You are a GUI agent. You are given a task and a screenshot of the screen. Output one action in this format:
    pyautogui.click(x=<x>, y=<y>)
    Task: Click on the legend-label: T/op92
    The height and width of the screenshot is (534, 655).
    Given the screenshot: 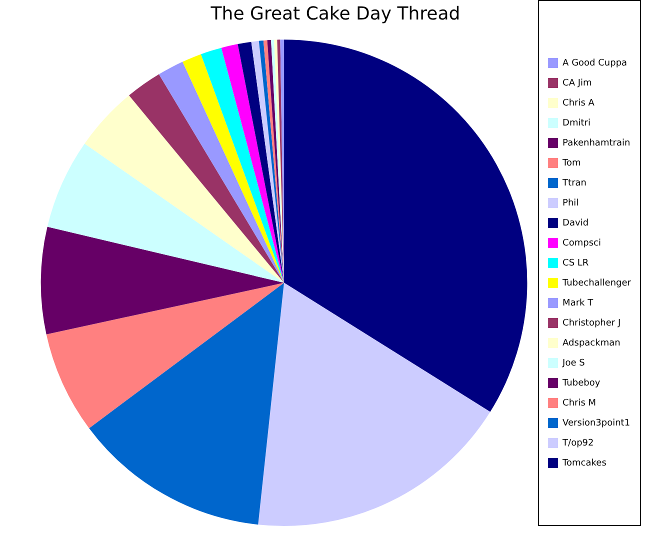 What is the action you would take?
    pyautogui.click(x=578, y=443)
    